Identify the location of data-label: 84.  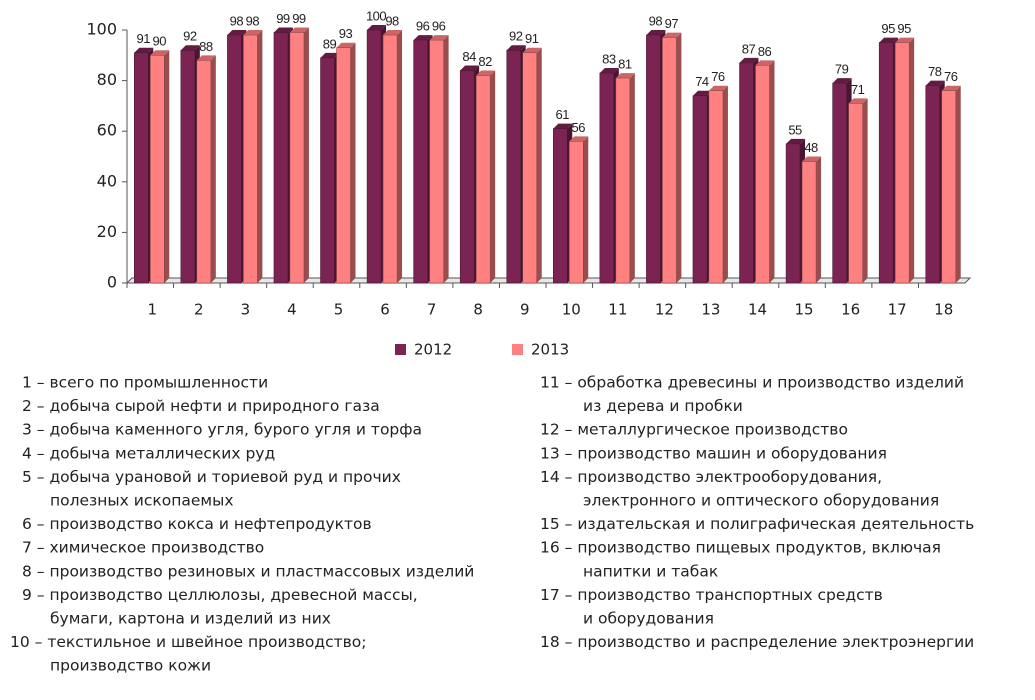
(469, 56).